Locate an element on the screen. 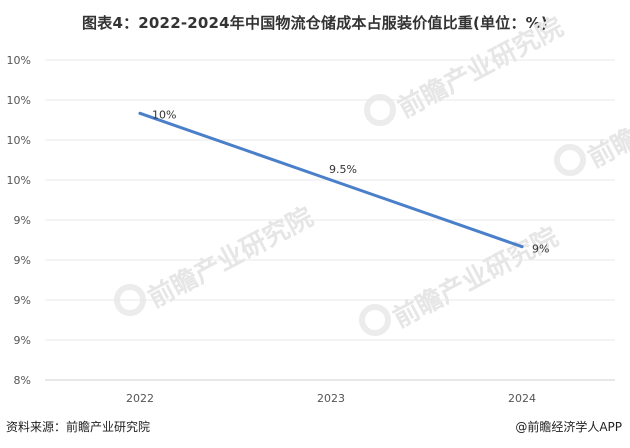  y-tick-label: 8% is located at coordinates (22, 380).